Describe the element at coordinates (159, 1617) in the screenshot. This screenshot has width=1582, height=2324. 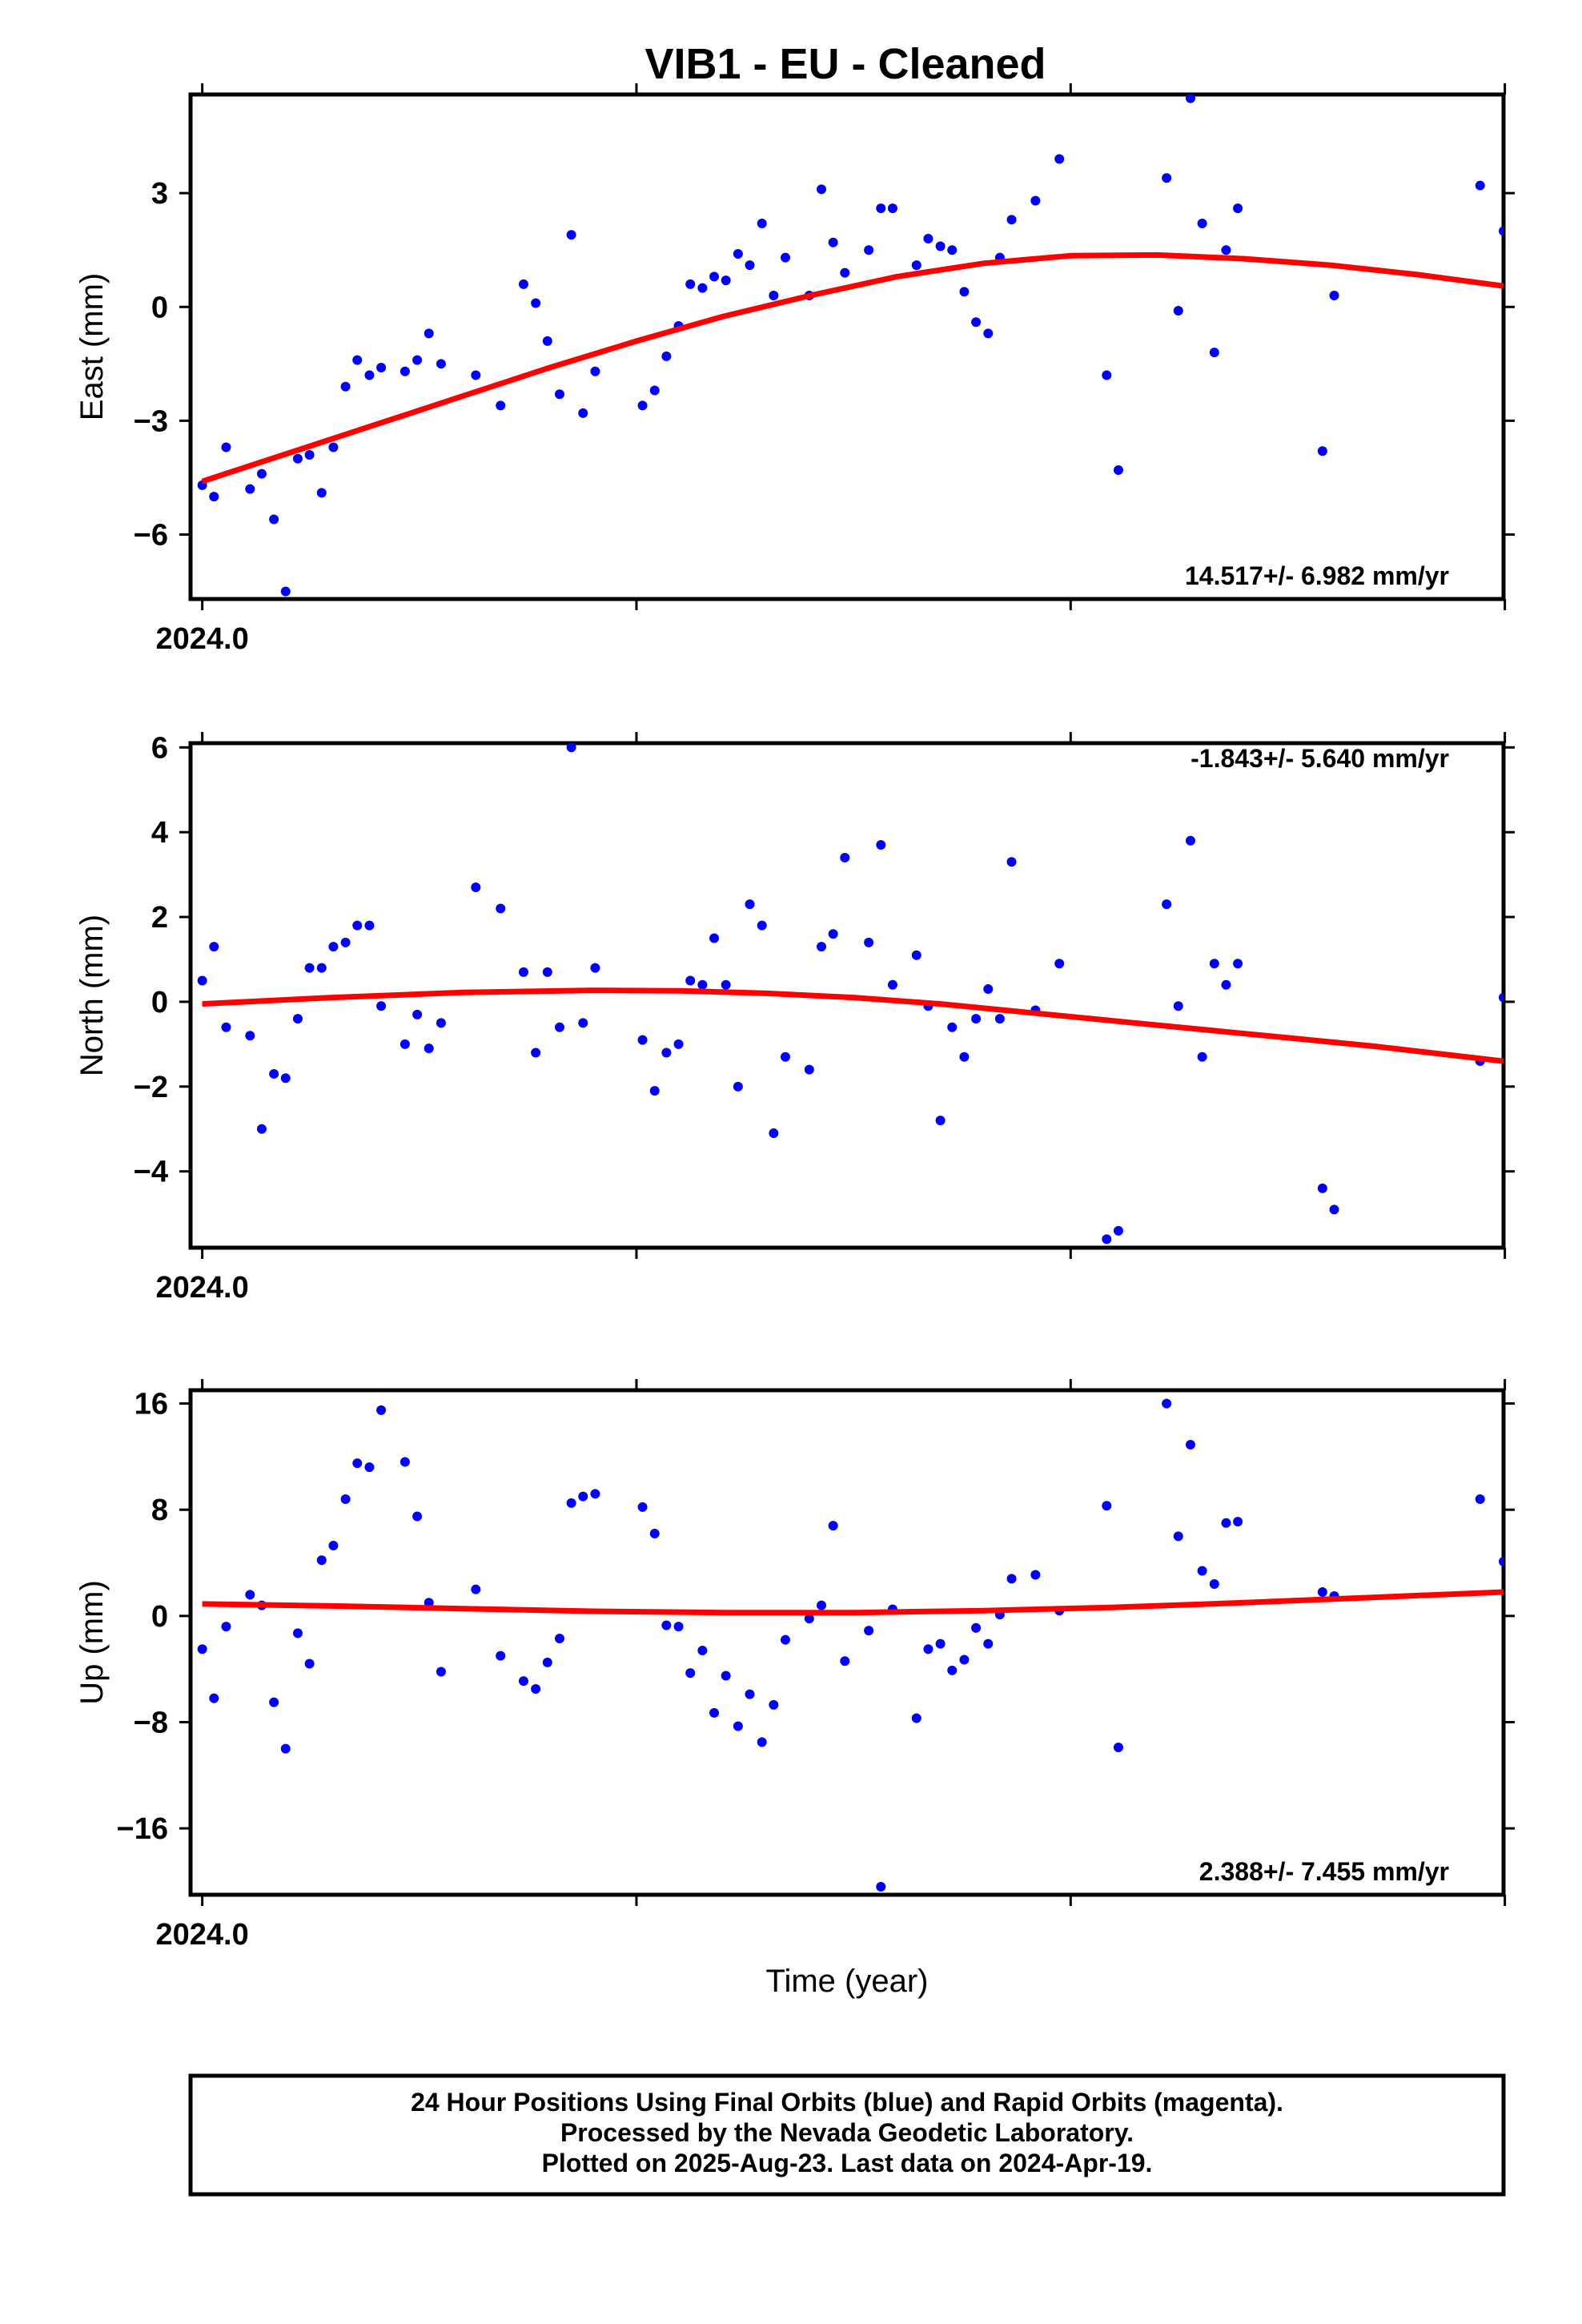
I see `up-y-tick-label: 0` at that location.